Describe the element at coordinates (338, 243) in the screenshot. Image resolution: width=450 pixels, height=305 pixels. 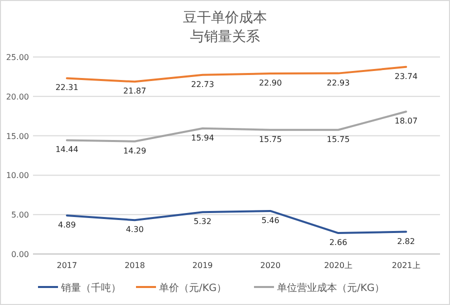
I see `data-label: 2.66` at that location.